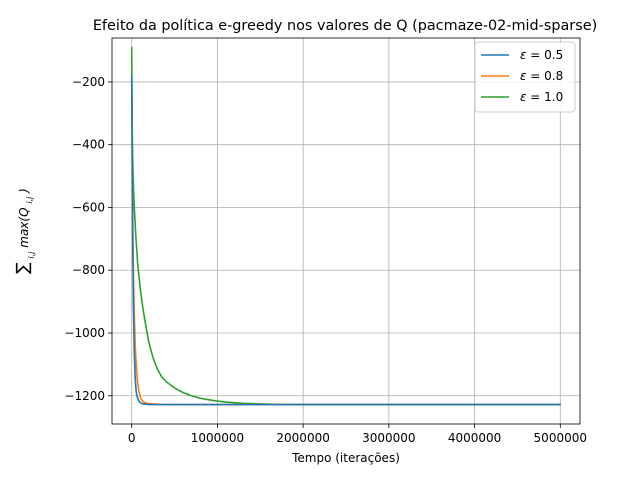  I want to click on legend: ε = 0.5ε = 0.8ε = 1.0, so click(525, 77).